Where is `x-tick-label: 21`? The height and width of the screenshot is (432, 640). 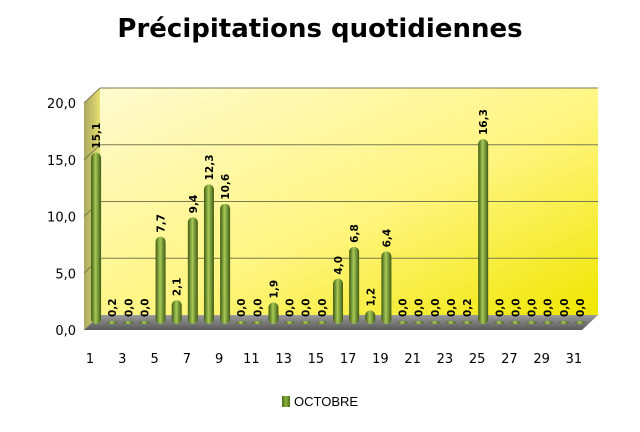 x-tick-label: 21 is located at coordinates (412, 359).